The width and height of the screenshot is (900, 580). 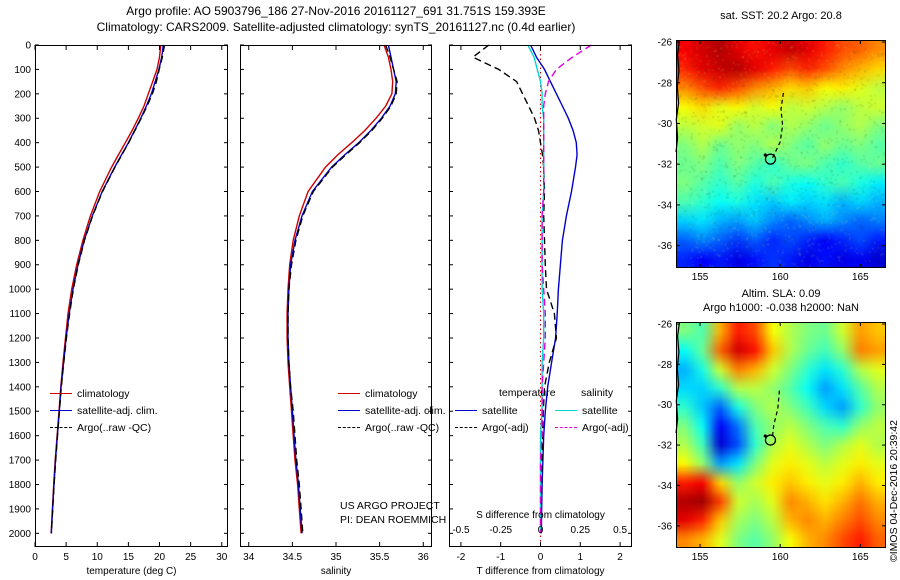 What do you see at coordinates (553, 289) in the screenshot?
I see `series-t-satellite` at bounding box center [553, 289].